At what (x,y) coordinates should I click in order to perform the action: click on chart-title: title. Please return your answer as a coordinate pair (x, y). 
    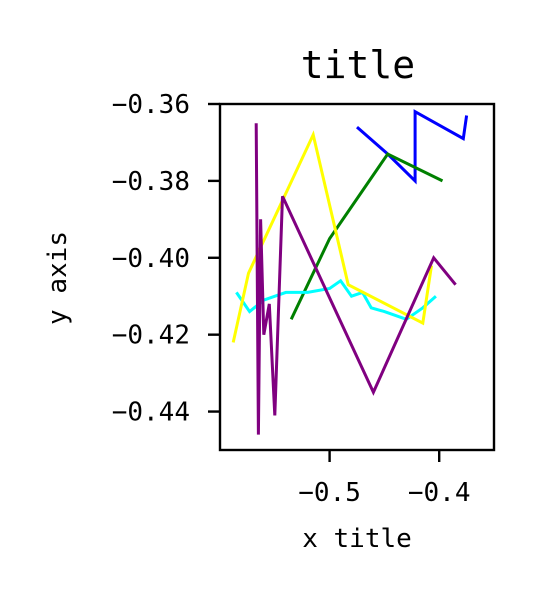
    Looking at the image, I should click on (358, 65).